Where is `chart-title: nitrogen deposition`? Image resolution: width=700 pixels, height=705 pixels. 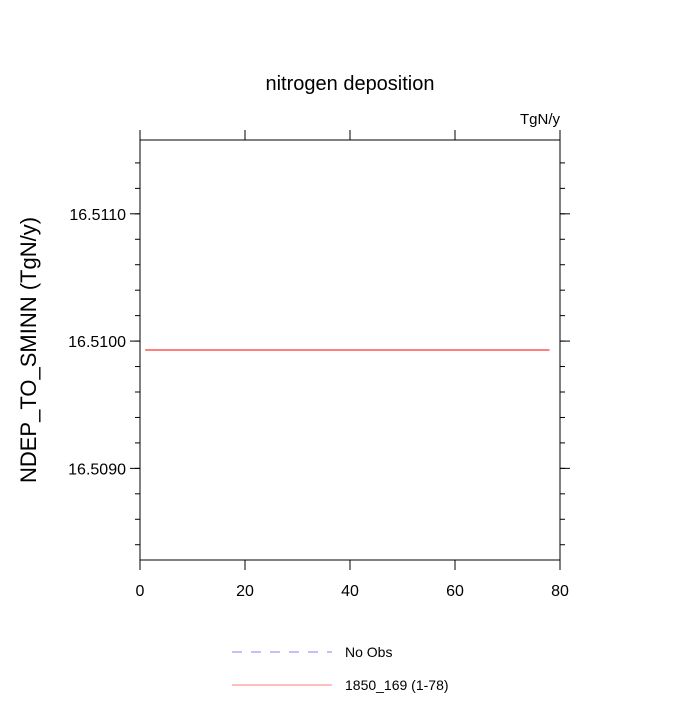
chart-title: nitrogen deposition is located at coordinates (349, 84).